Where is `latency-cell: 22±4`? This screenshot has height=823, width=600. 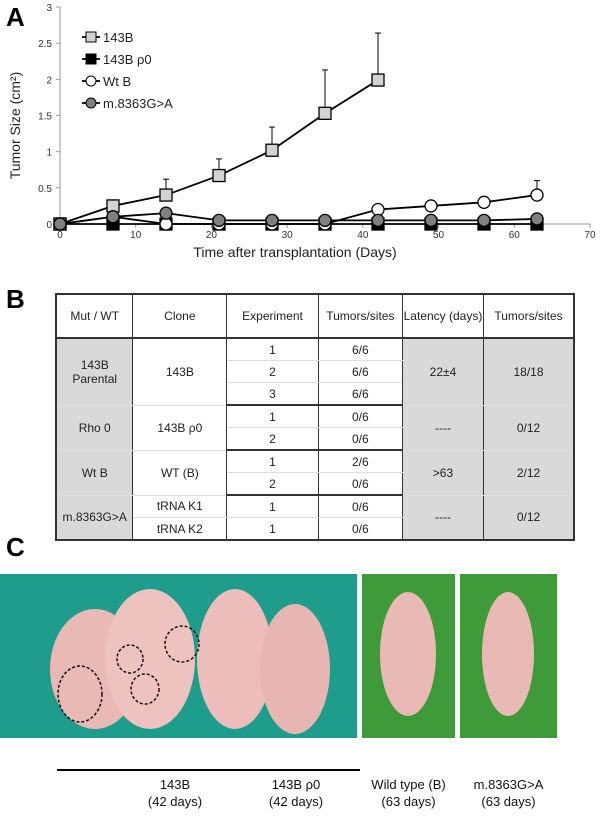 latency-cell: 22±4 is located at coordinates (443, 372).